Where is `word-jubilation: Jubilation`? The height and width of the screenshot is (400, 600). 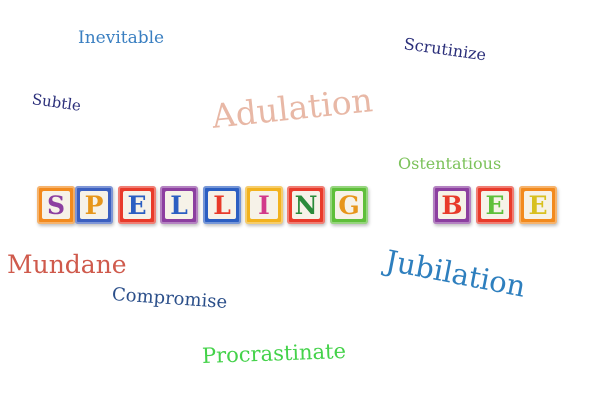 word-jubilation: Jubilation is located at coordinates (455, 273).